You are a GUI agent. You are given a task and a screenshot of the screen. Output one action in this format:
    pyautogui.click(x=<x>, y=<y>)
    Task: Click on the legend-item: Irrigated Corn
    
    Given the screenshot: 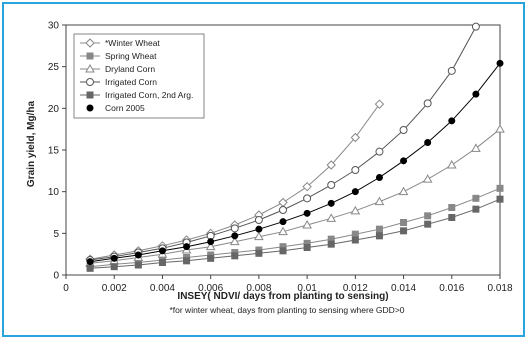 What is the action you would take?
    pyautogui.click(x=118, y=82)
    